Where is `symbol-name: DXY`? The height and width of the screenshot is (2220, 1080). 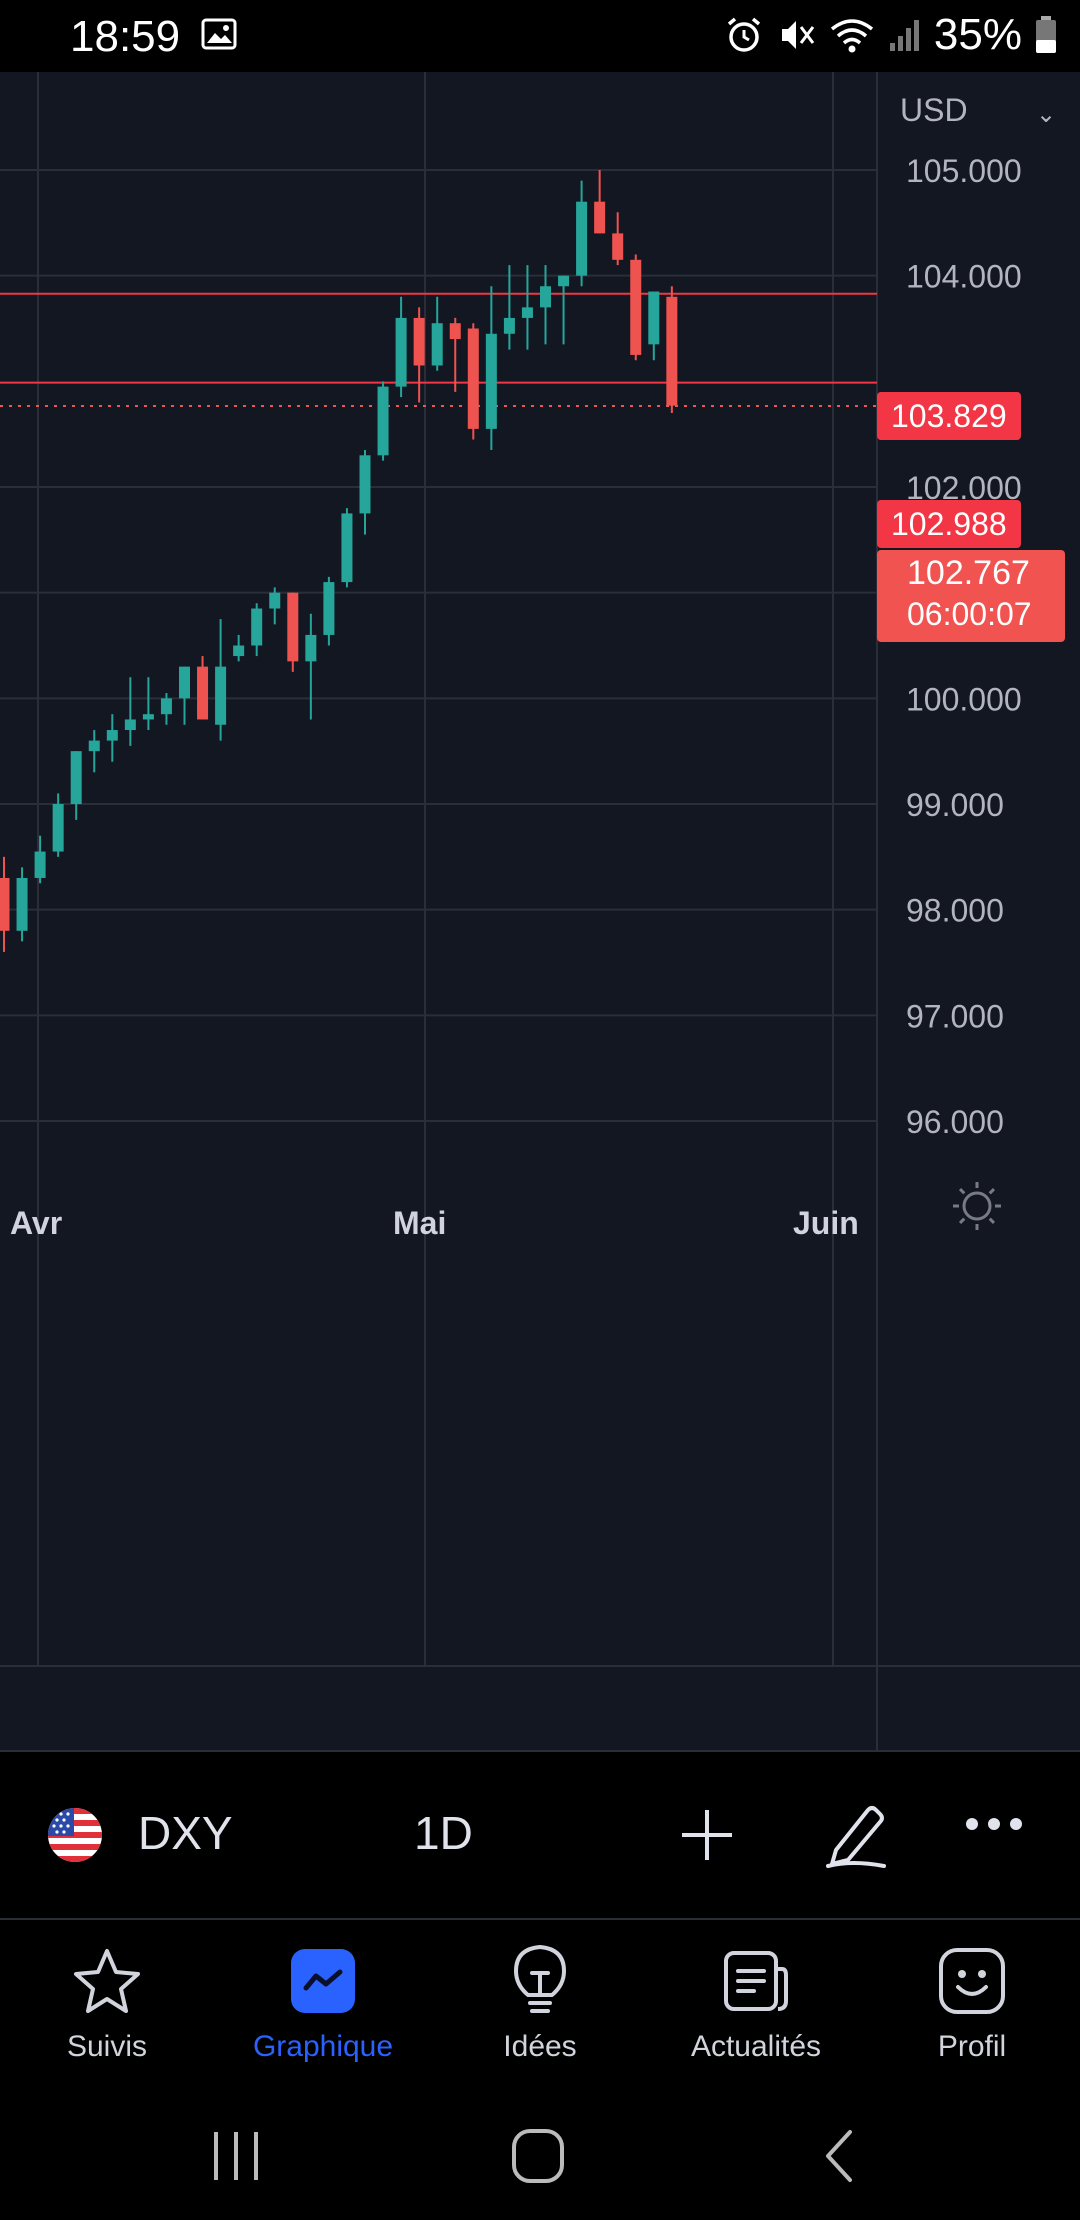 symbol-name: DXY is located at coordinates (185, 1833).